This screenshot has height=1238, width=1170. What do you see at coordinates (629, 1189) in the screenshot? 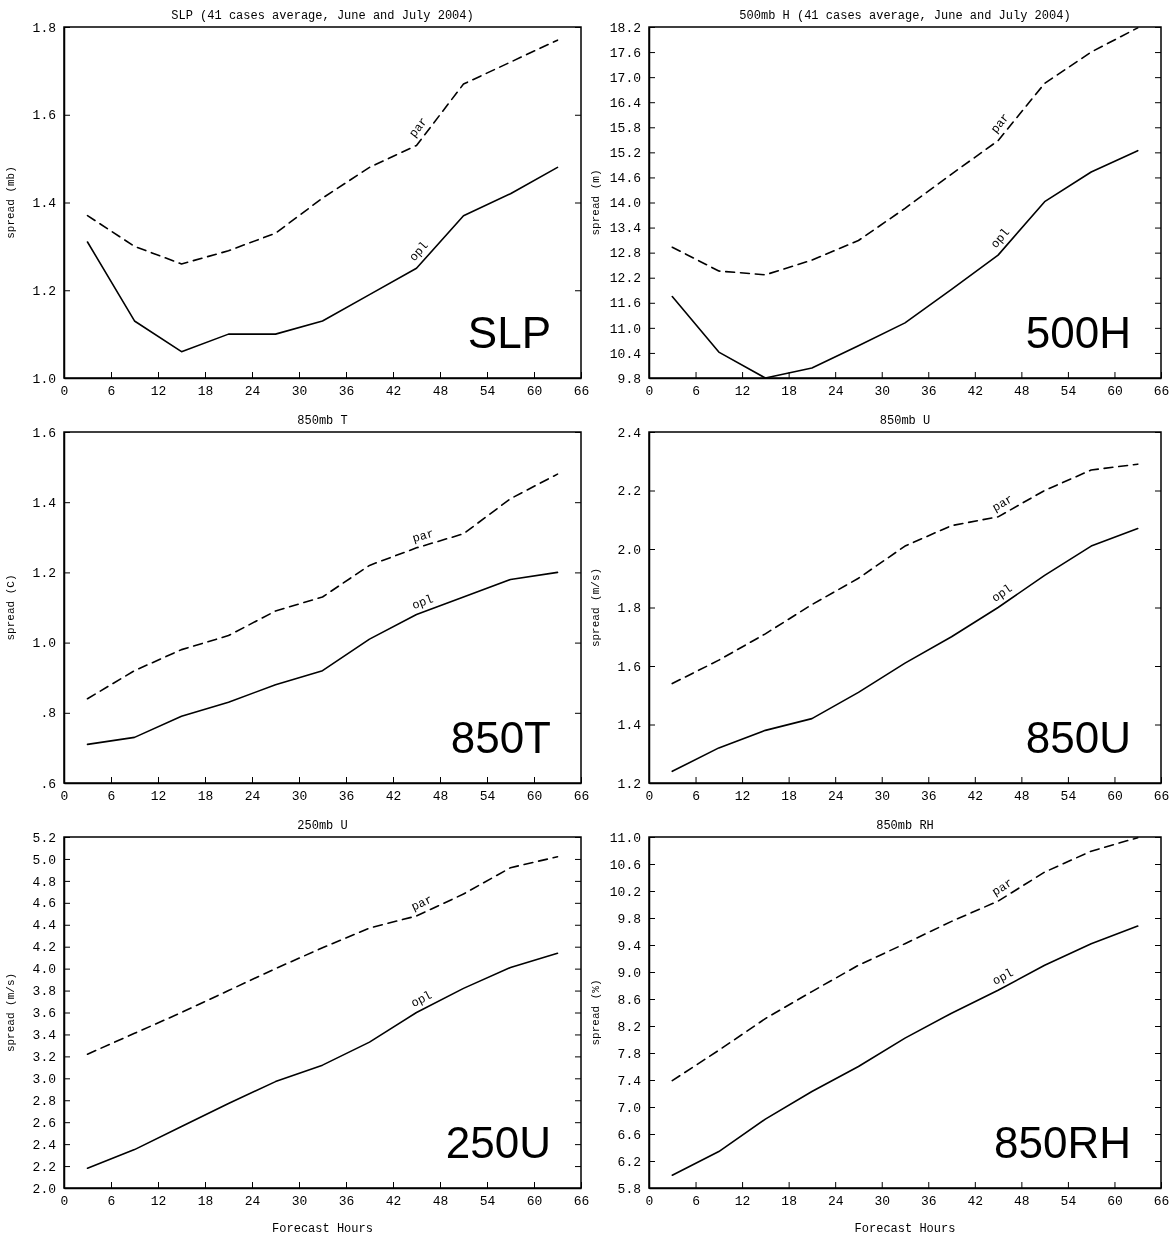
I see `y-tick-label: 5.8` at bounding box center [629, 1189].